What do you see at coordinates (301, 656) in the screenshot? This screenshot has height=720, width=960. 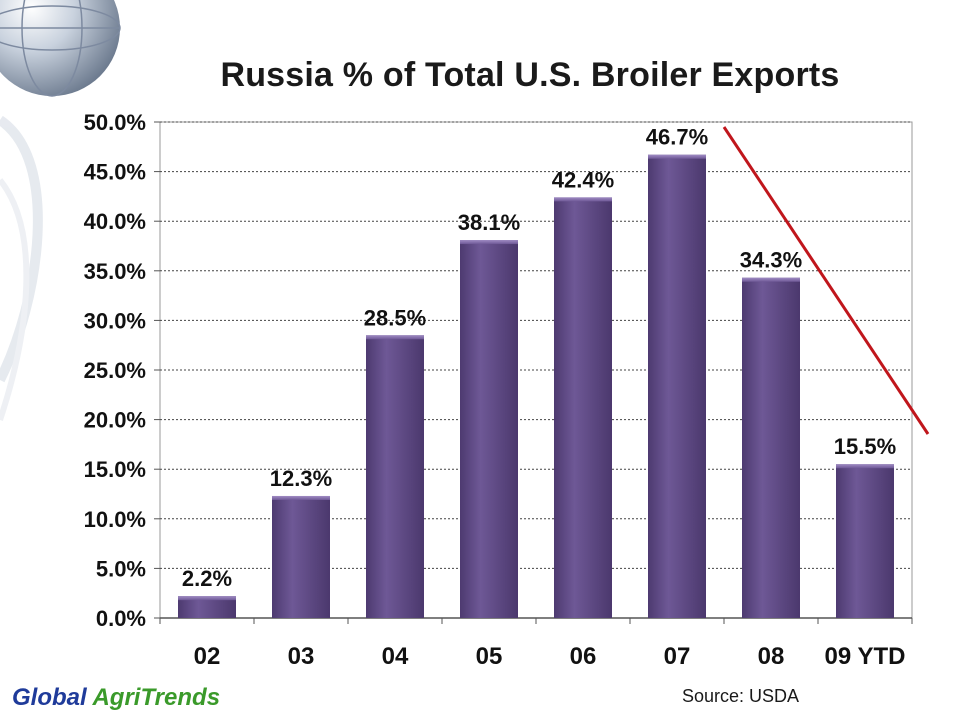 I see `x-tick-label: 03` at bounding box center [301, 656].